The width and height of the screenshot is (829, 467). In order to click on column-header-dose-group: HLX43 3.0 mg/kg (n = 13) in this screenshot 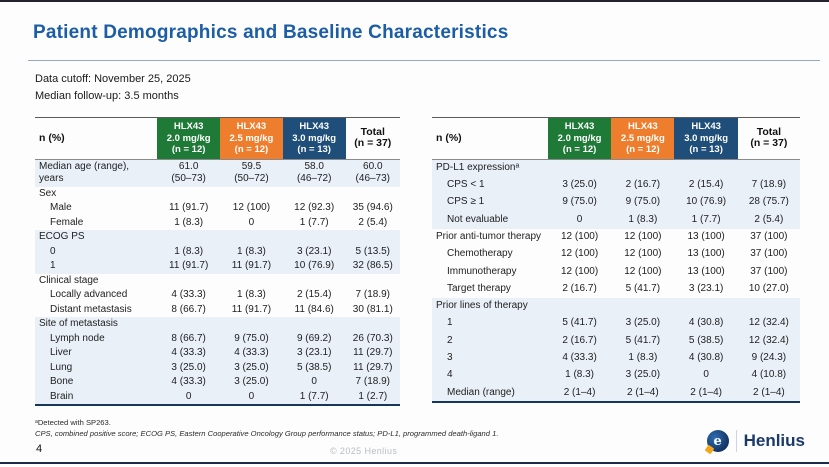, I will do `click(314, 138)`.